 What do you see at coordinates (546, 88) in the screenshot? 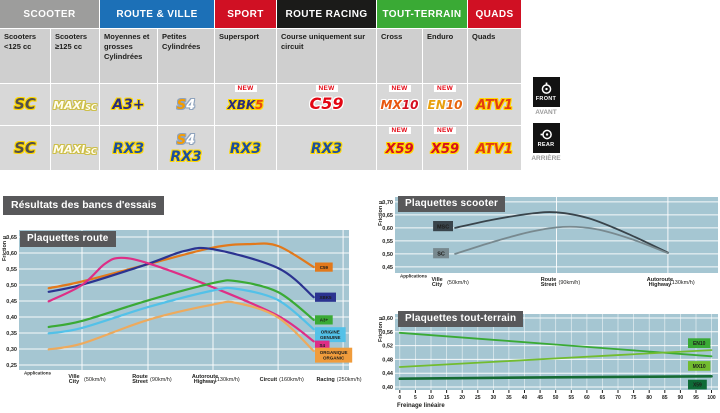
I see `brake-disc-icon` at bounding box center [546, 88].